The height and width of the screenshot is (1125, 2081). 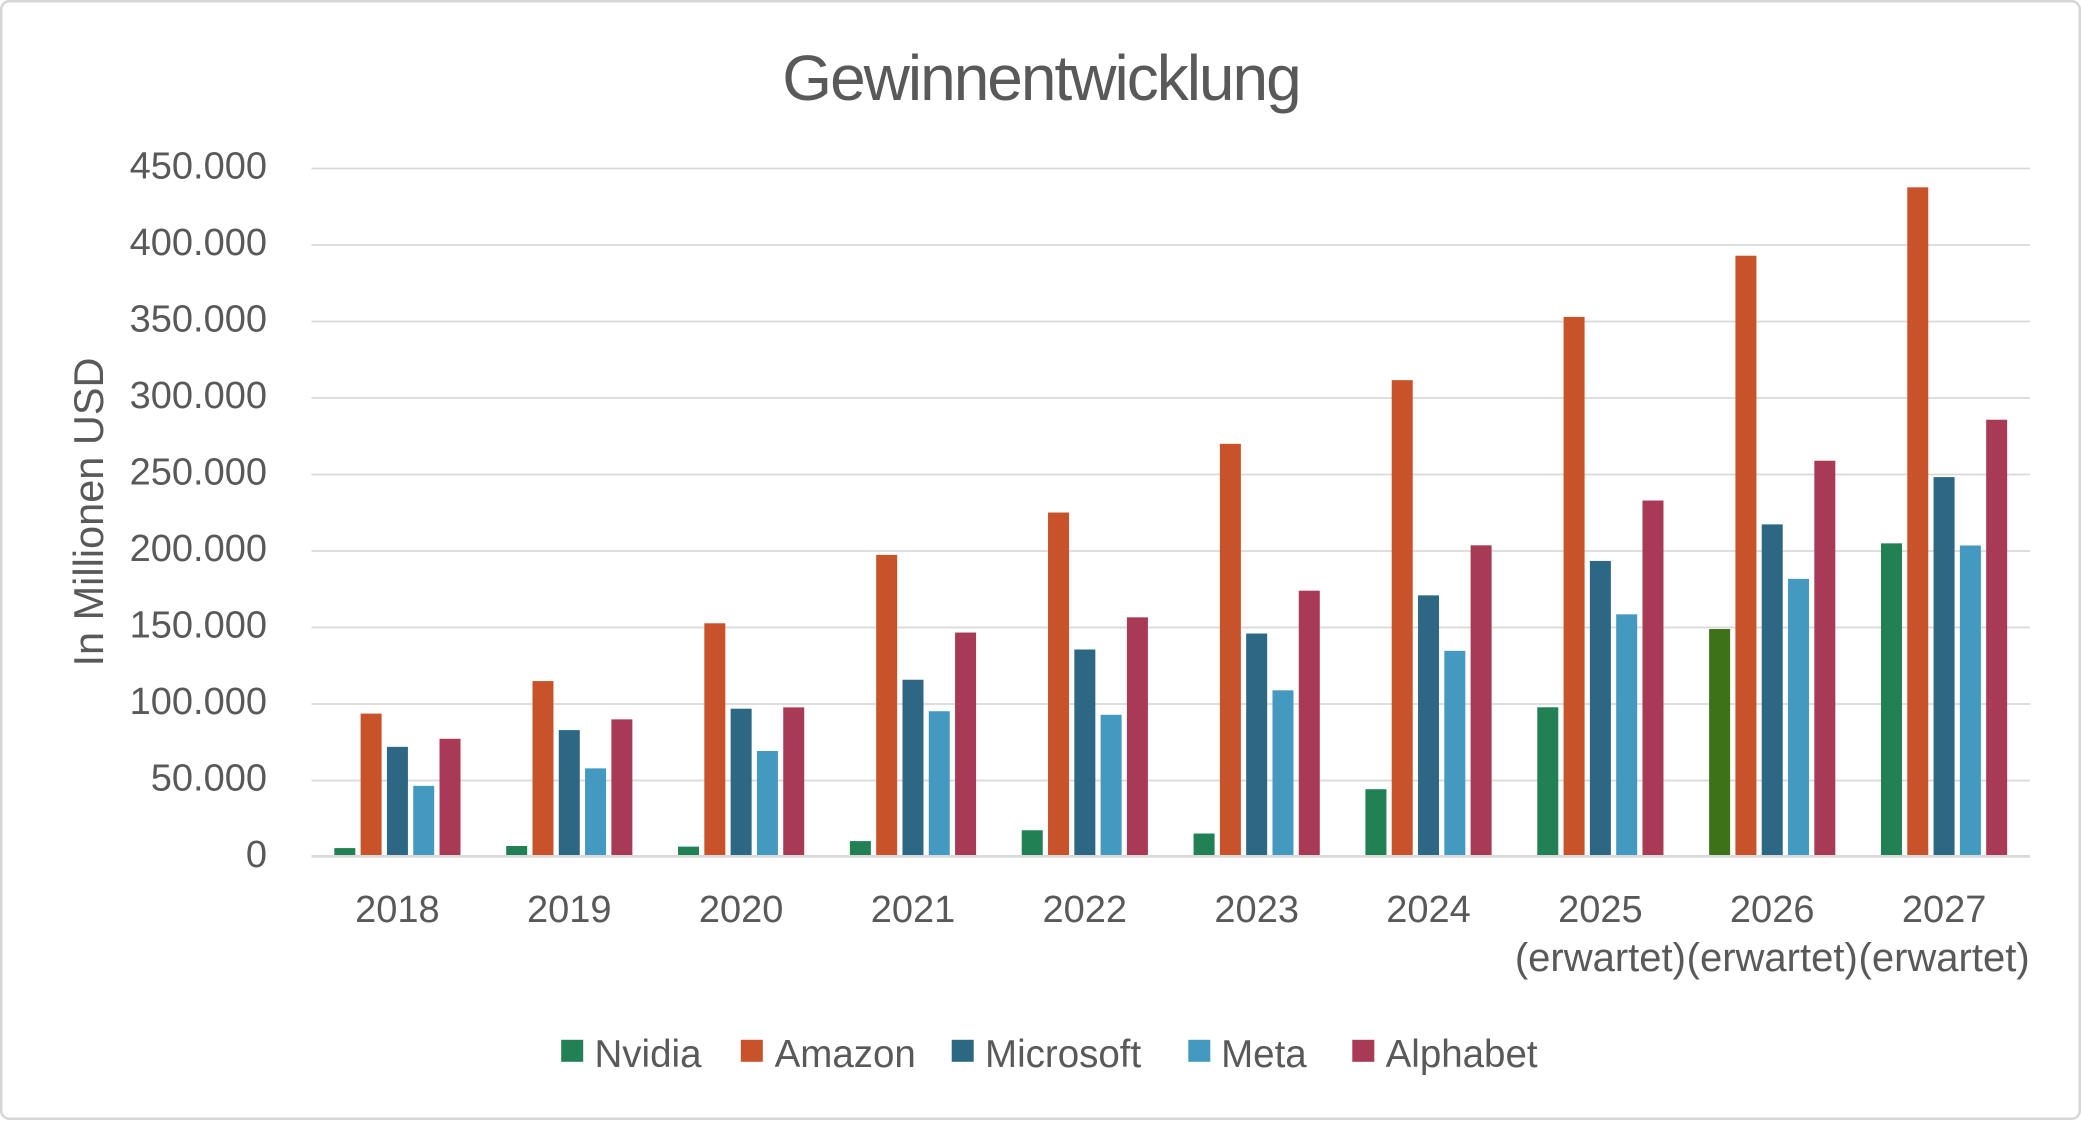 I want to click on svg-text: 2024, so click(x=1428, y=910).